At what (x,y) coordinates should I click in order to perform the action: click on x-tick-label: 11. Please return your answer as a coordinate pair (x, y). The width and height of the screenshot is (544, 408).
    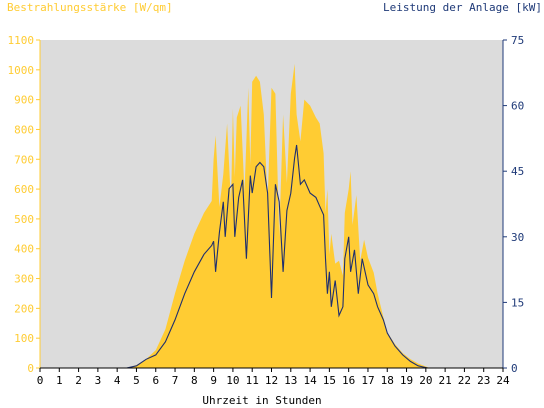
    Looking at the image, I should click on (252, 380).